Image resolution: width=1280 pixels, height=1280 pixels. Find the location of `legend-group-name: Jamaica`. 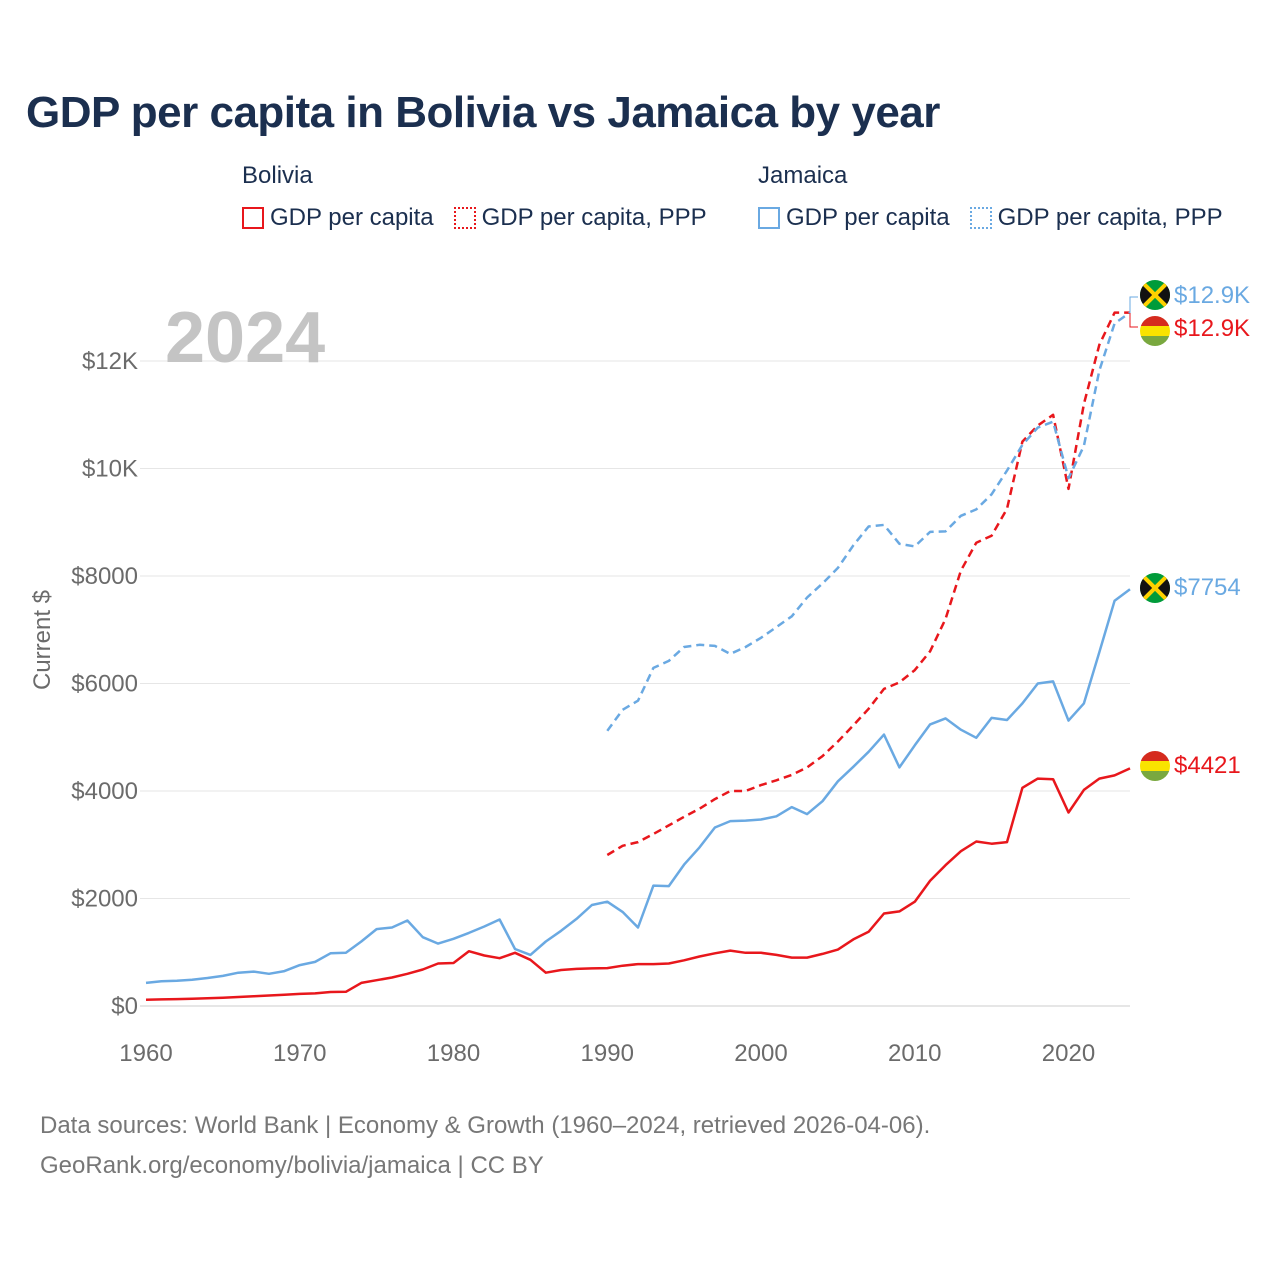

legend-group-name: Jamaica is located at coordinates (803, 175).